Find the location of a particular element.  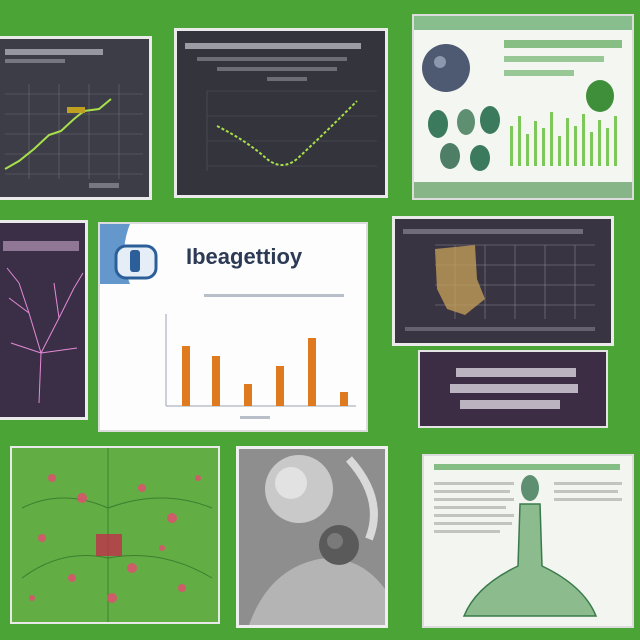

text-plate-graphic is located at coordinates (513, 389).